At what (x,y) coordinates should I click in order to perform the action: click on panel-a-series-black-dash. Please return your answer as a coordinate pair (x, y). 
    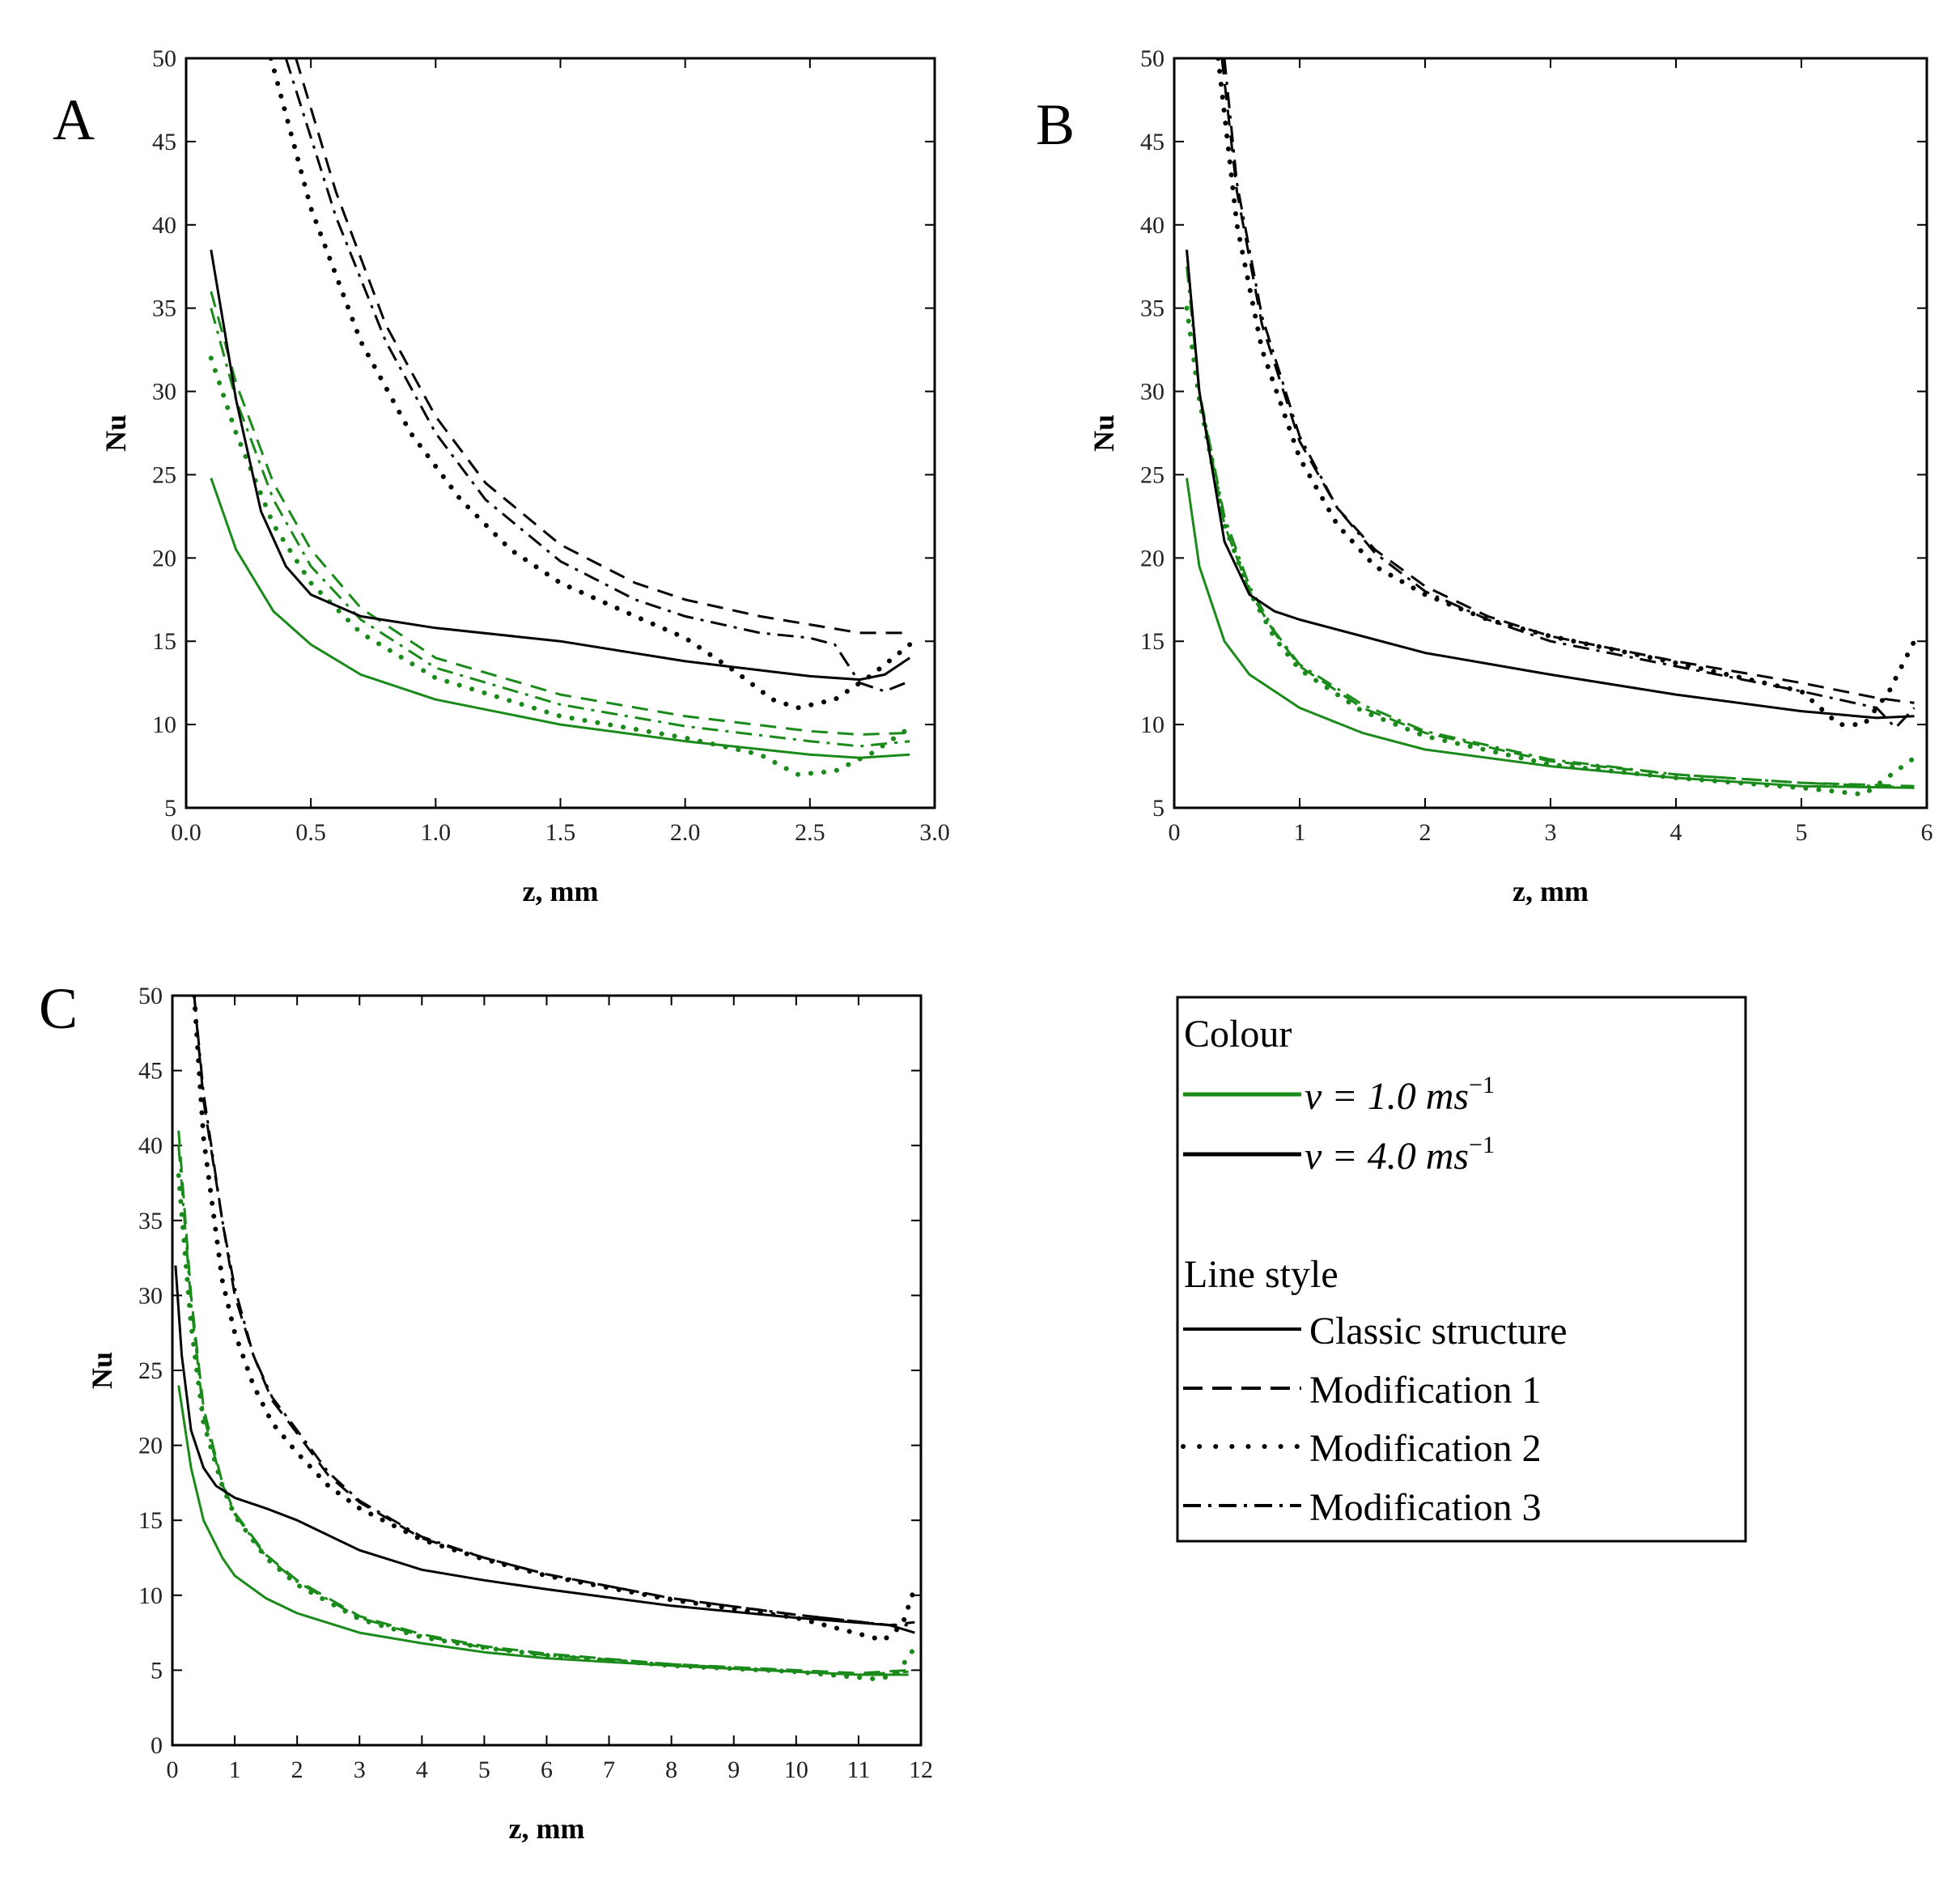
    Looking at the image, I should click on (599, 346).